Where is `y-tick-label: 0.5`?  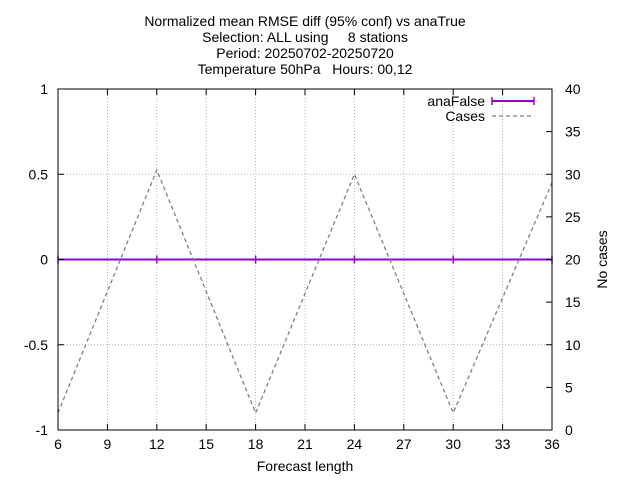 y-tick-label: 0.5 is located at coordinates (39, 174).